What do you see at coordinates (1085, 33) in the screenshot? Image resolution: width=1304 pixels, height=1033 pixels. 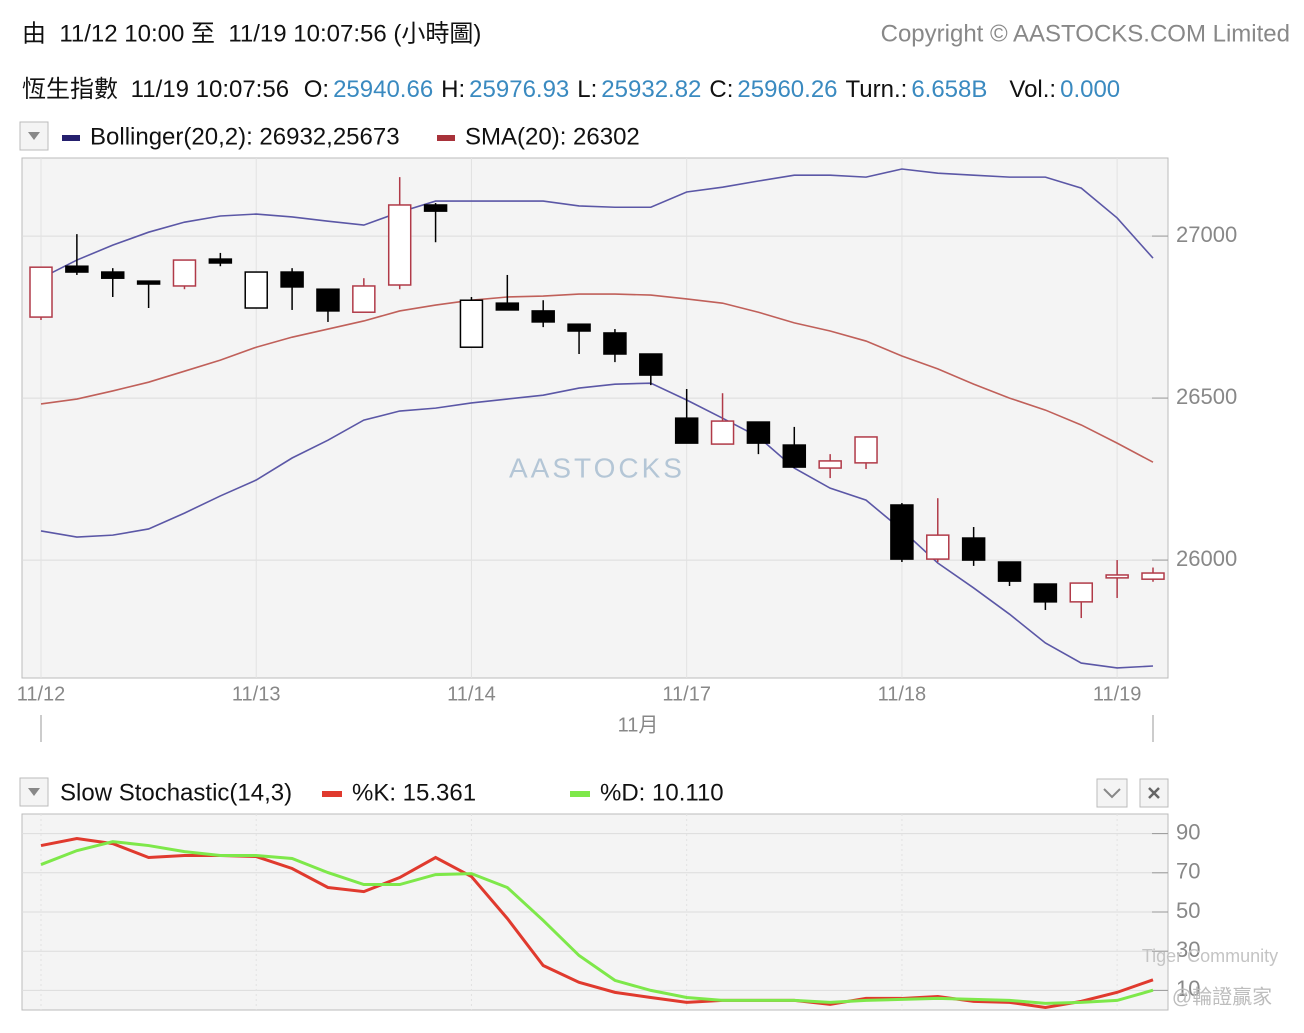 I see `copyright: Copyright © AASTOCKS.COM Limited` at bounding box center [1085, 33].